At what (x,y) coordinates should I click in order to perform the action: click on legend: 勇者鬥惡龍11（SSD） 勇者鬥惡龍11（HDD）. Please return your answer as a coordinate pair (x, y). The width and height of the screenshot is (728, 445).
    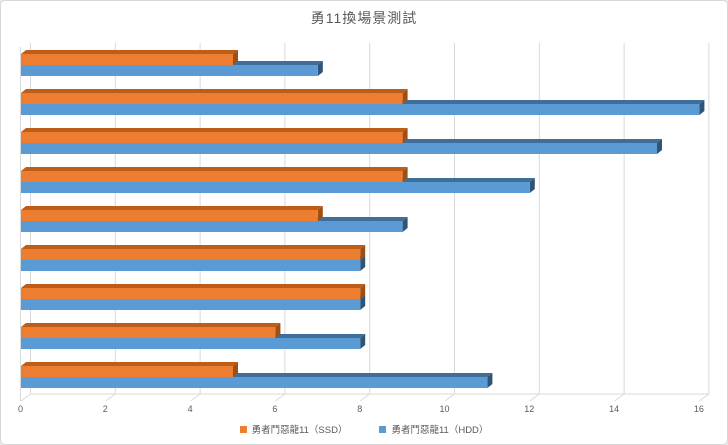
    Looking at the image, I should click on (364, 429).